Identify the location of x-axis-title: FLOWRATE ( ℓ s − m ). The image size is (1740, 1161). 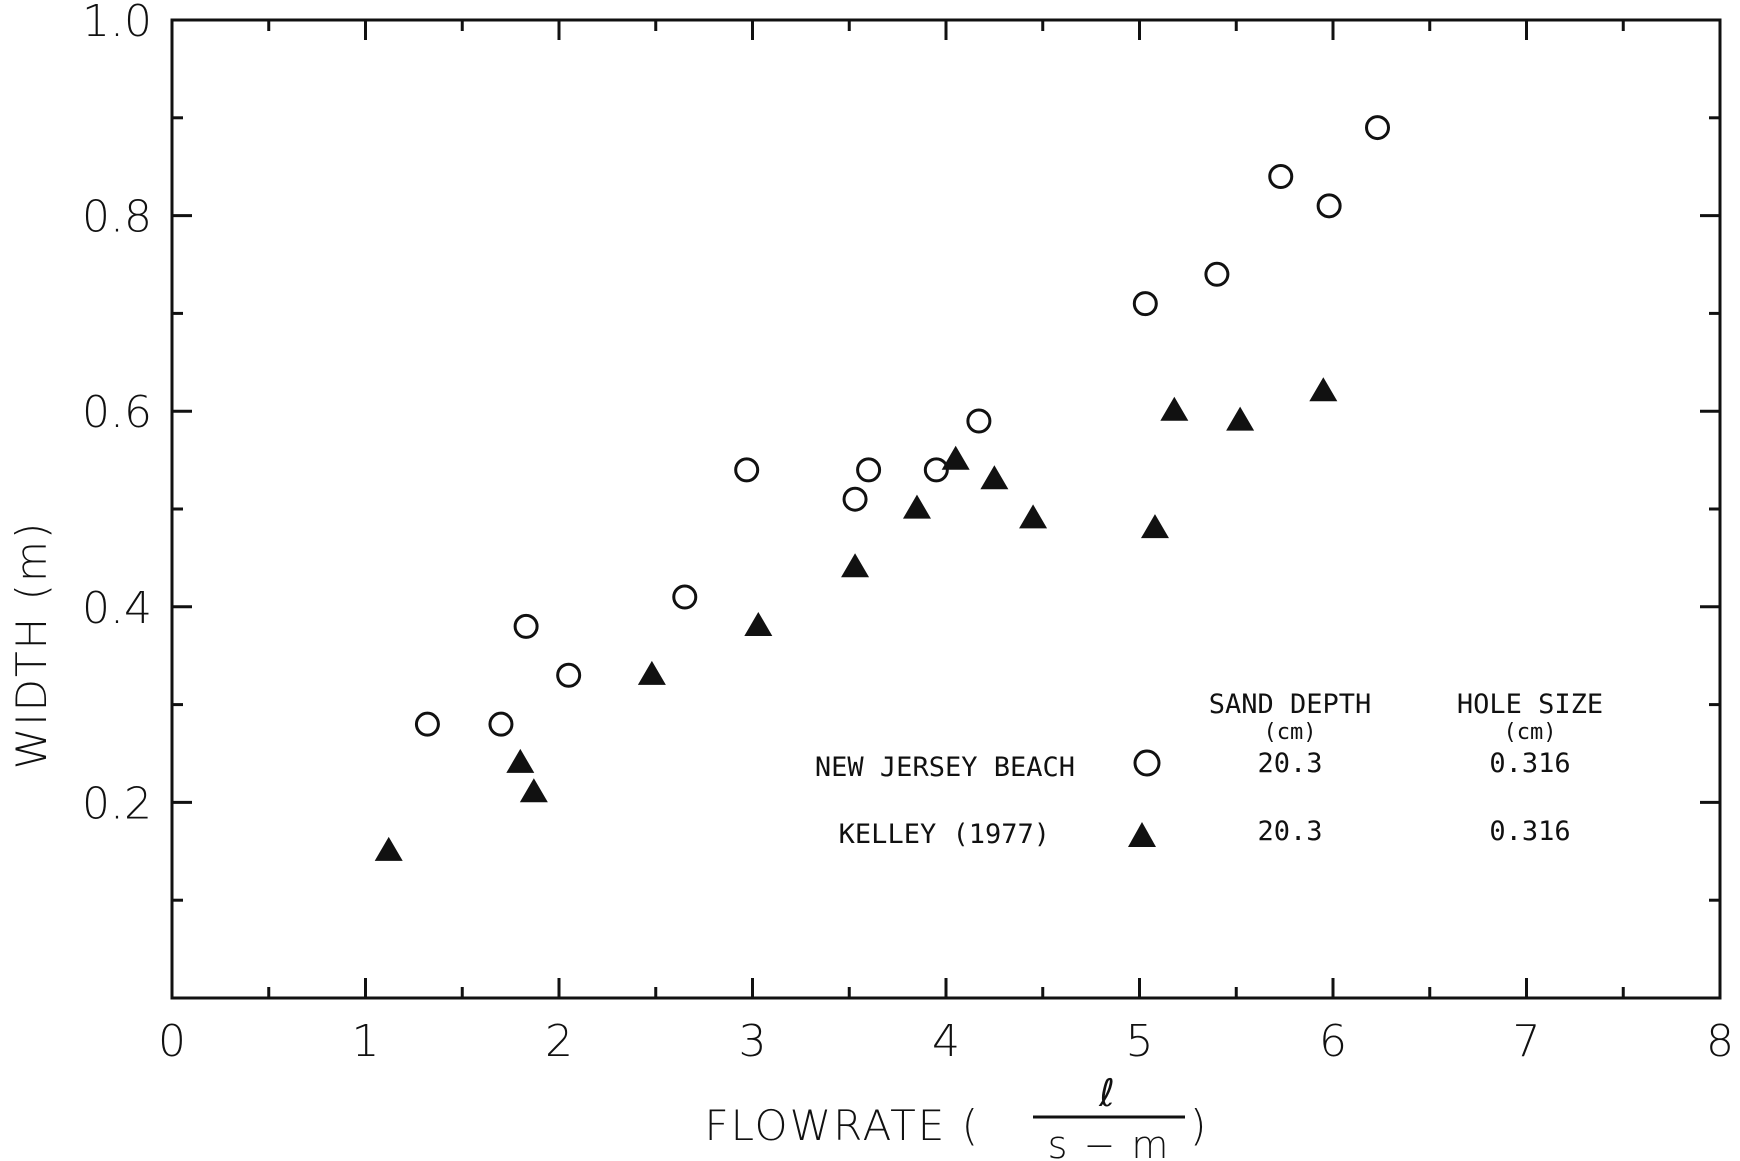
(956, 1116).